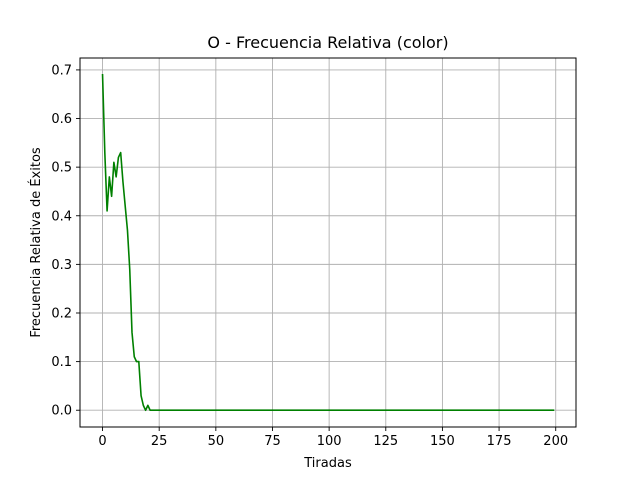 This screenshot has width=640, height=480. Describe the element at coordinates (36, 242) in the screenshot. I see `y-axis-label: Frecuencia Relativa de Éxitos` at that location.